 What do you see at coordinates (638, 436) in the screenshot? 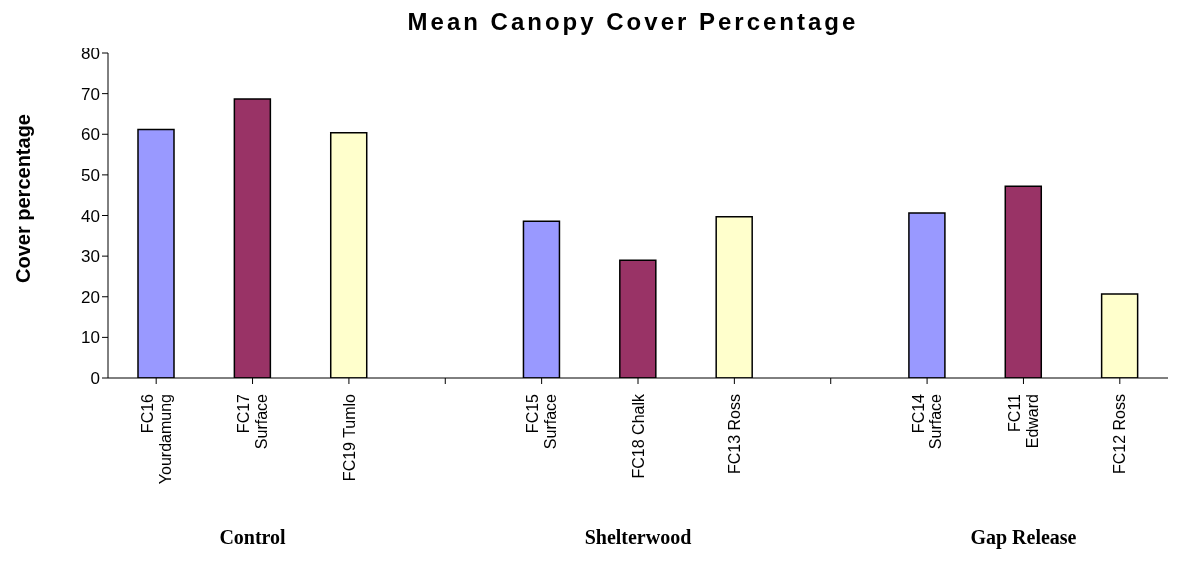
I see `x-tick-label: FC18 Chalk` at bounding box center [638, 436].